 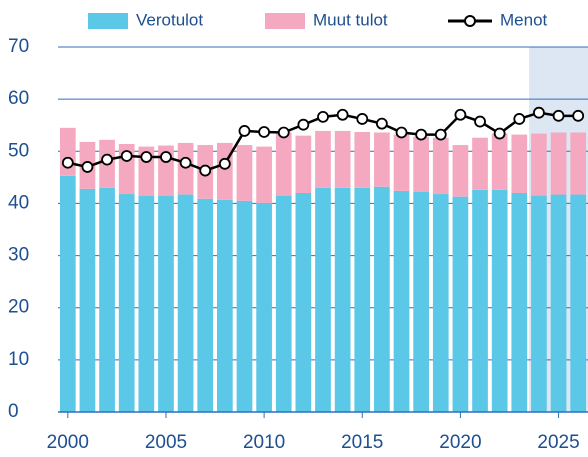 I want to click on y-tick-label: 0, so click(x=13, y=411).